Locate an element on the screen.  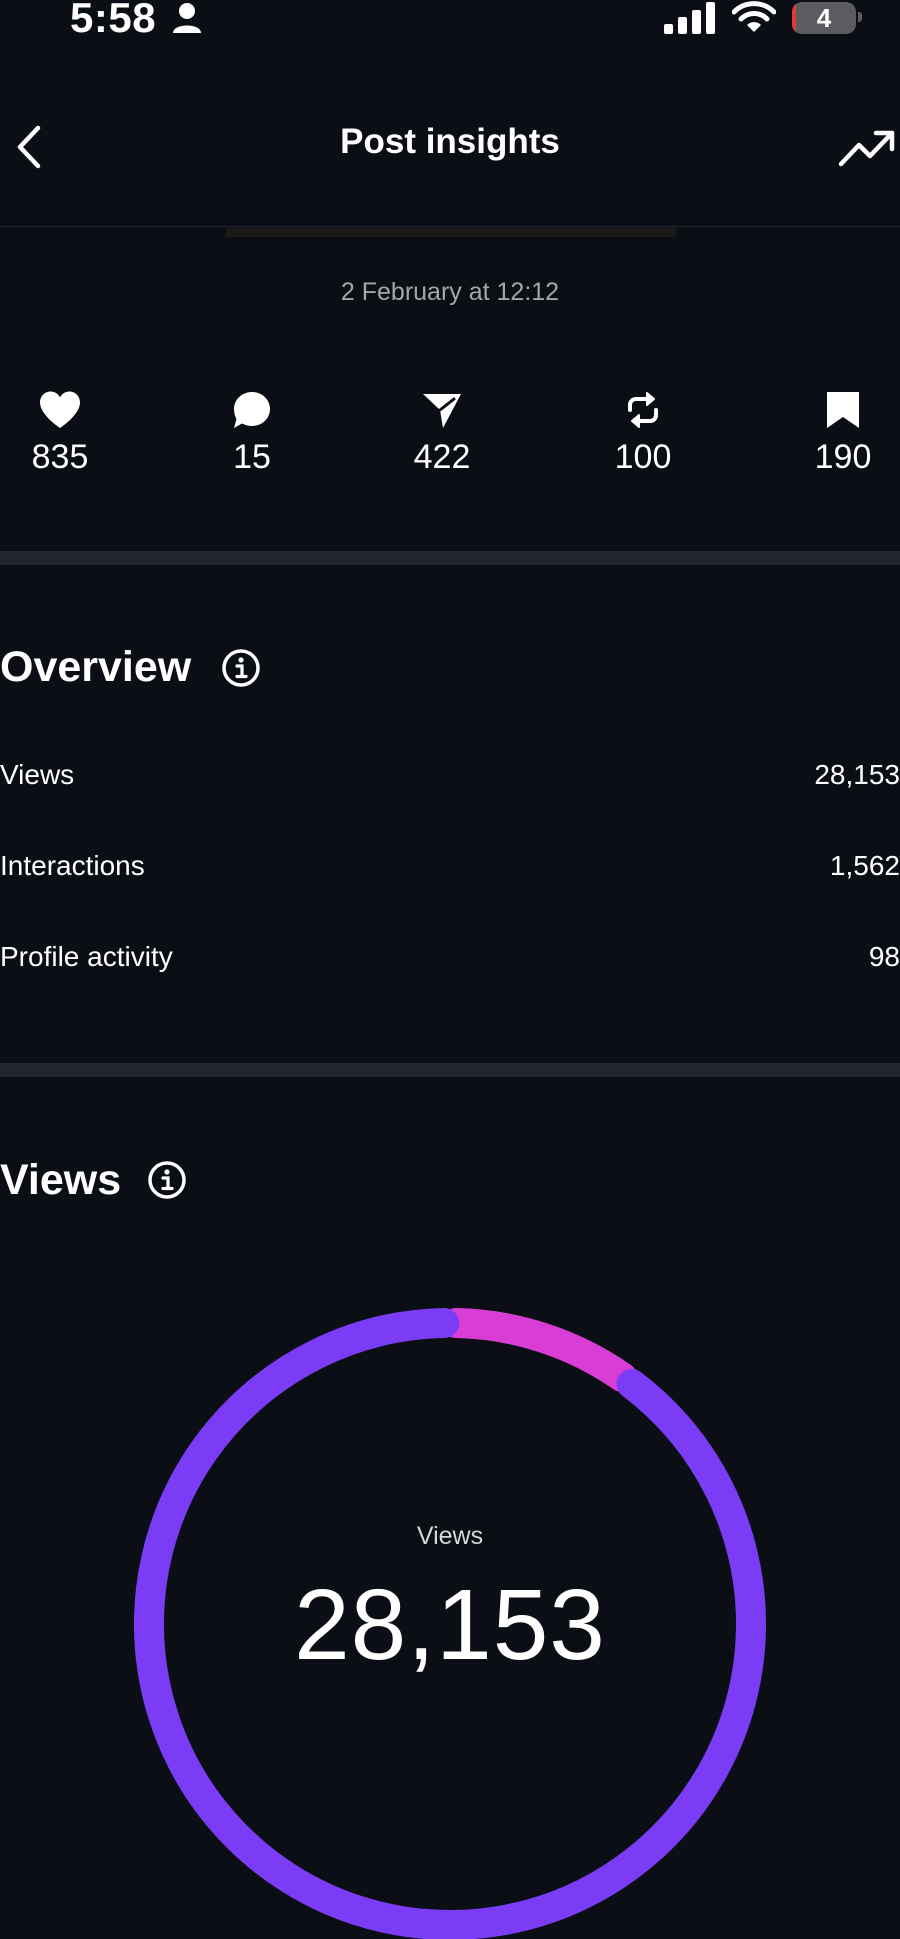
stat-value: 422 is located at coordinates (442, 457).